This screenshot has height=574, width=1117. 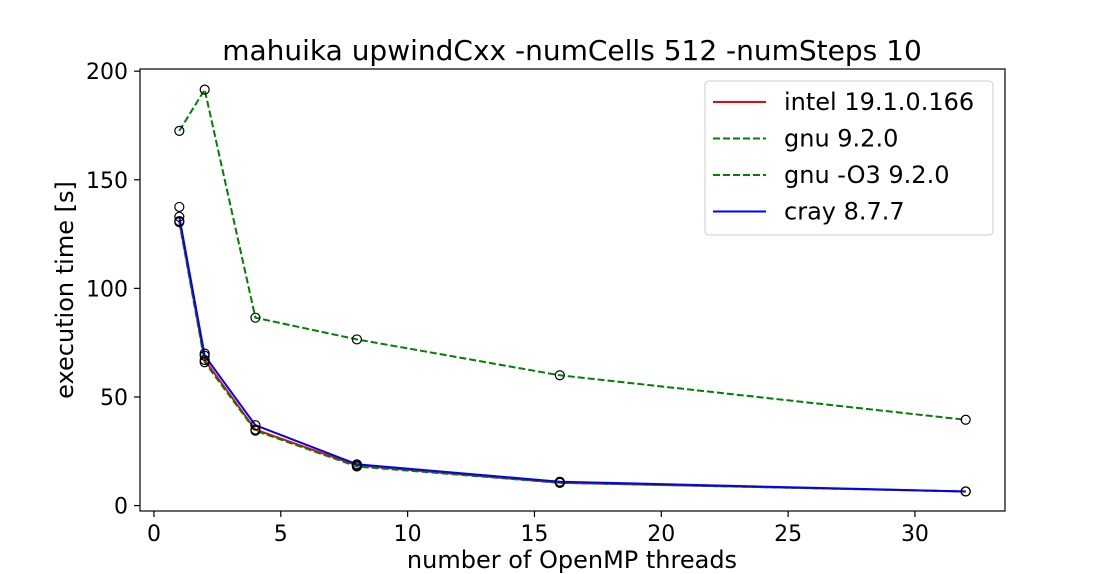 I want to click on y-axis-ticks: 0 50 100 150 200, so click(x=113, y=290).